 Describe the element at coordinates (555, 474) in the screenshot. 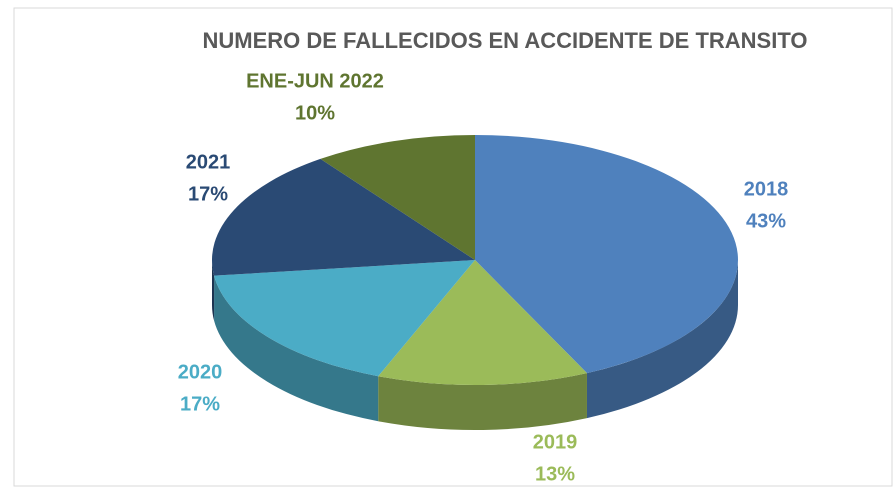

I see `slice-value-label: 13%` at that location.